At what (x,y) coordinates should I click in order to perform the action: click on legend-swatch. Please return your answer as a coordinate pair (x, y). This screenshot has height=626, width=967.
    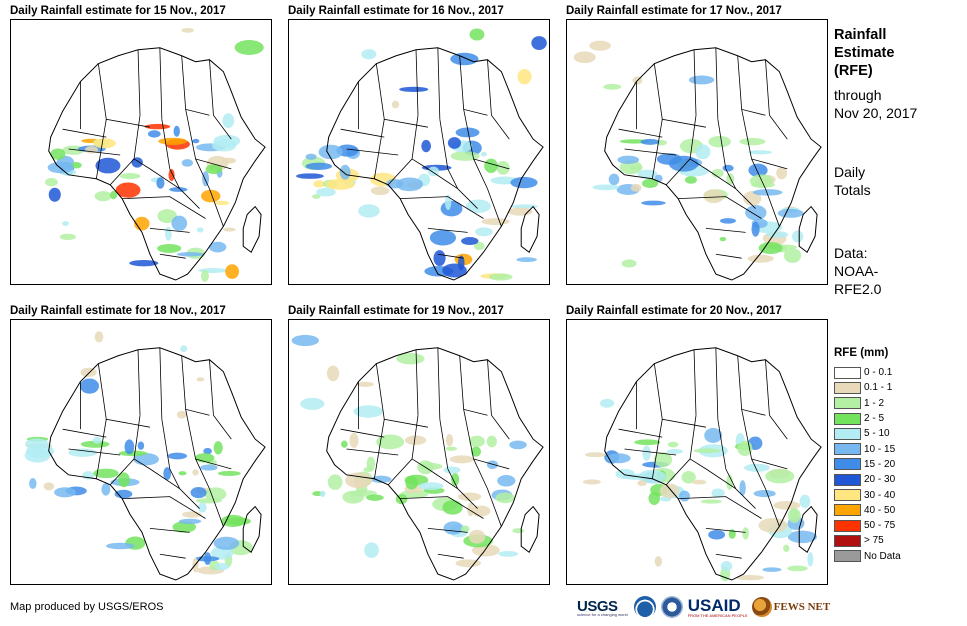
    Looking at the image, I should click on (847, 525).